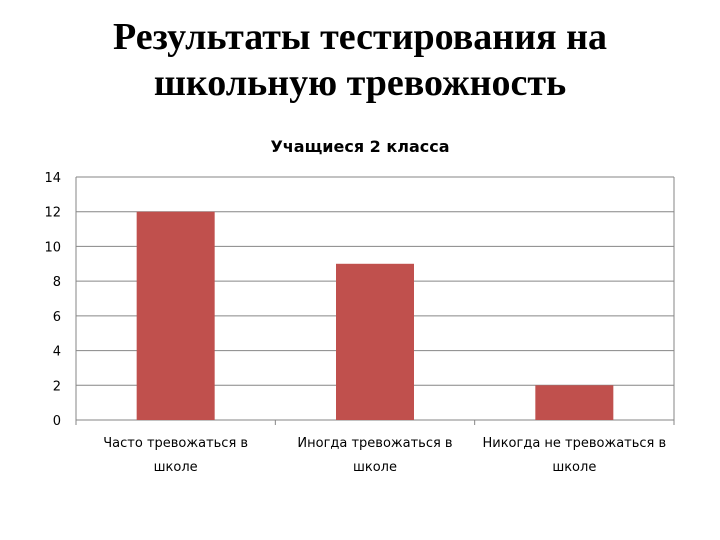  I want to click on x-category-label: Иногда тревожаться в, so click(374, 443).